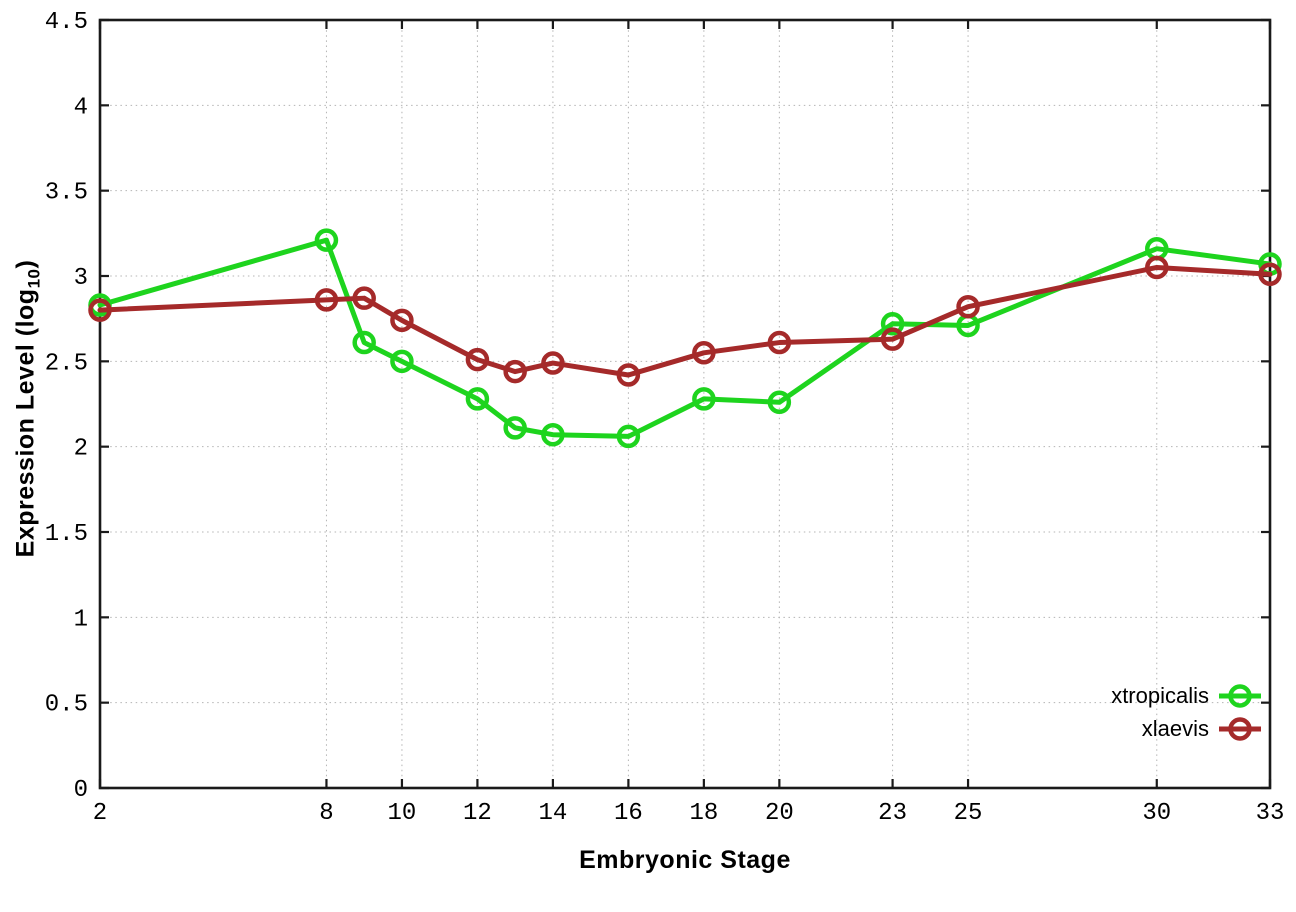 The height and width of the screenshot is (912, 1296). I want to click on svg-text: 1, so click(81, 619).